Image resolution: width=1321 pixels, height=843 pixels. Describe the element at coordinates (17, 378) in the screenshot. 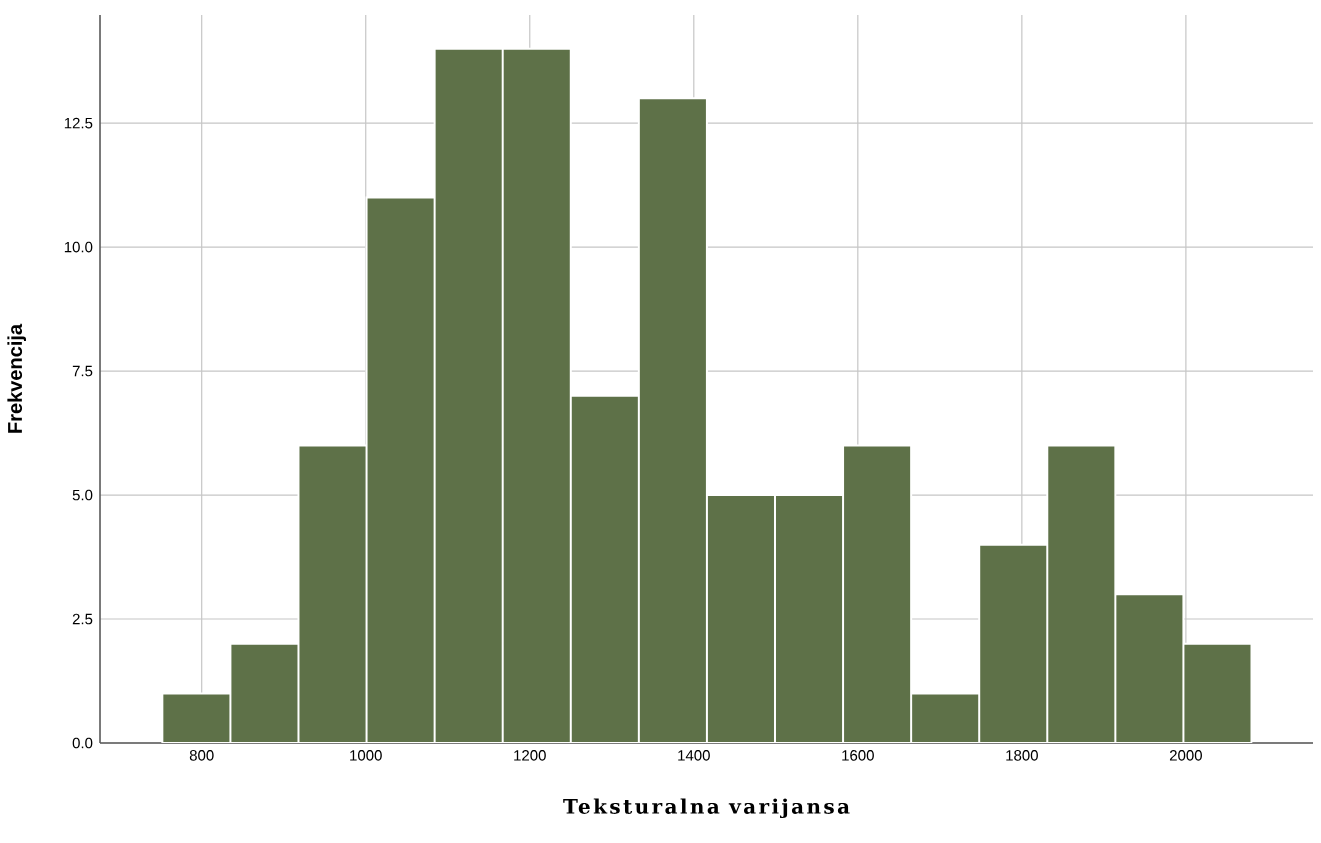

I see `y-axis-title: Frekvencija` at that location.